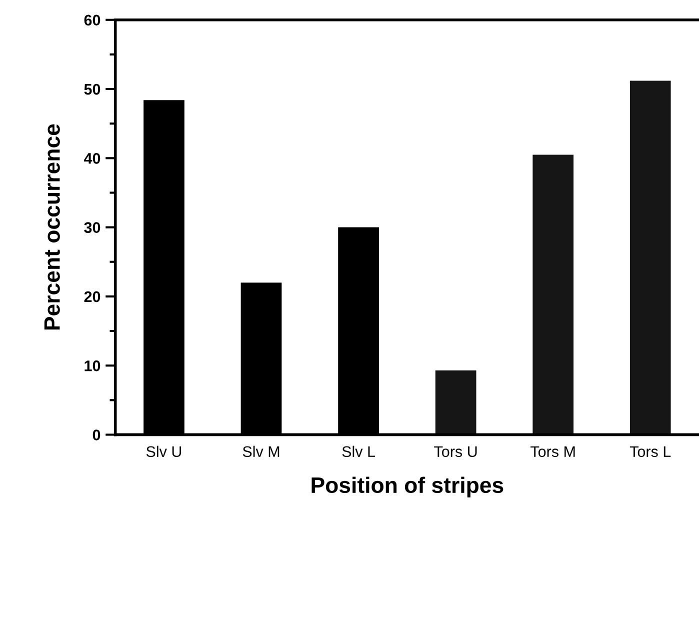  Describe the element at coordinates (92, 296) in the screenshot. I see `y-tick-label: 20` at that location.